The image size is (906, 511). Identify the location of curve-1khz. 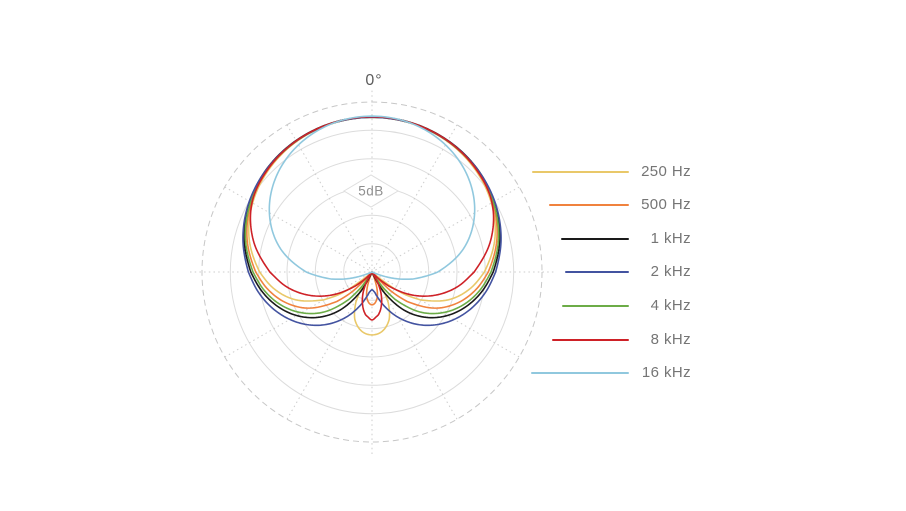
(372, 217).